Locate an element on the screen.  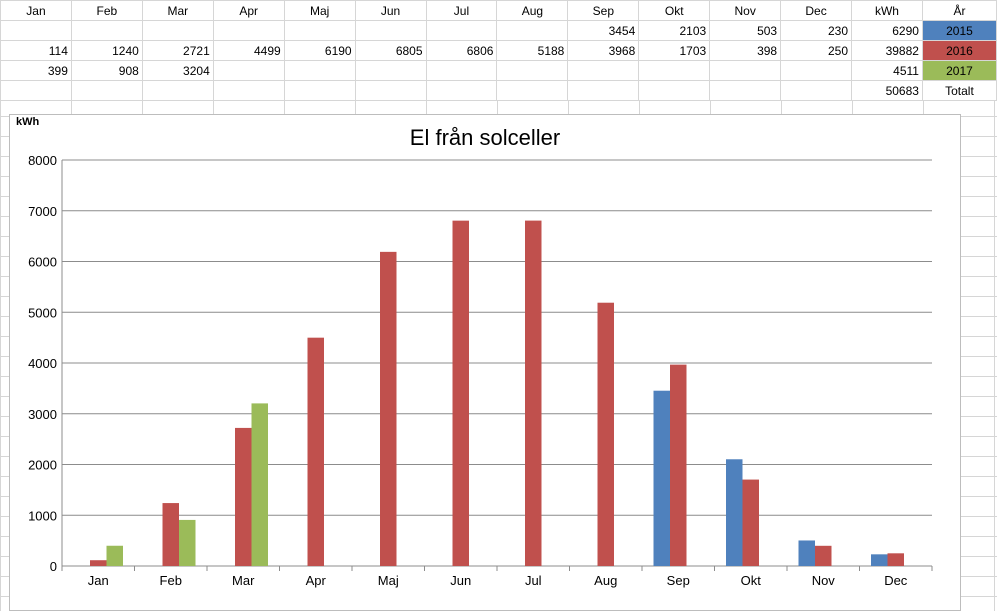
x-tick-label: Dec is located at coordinates (896, 580).